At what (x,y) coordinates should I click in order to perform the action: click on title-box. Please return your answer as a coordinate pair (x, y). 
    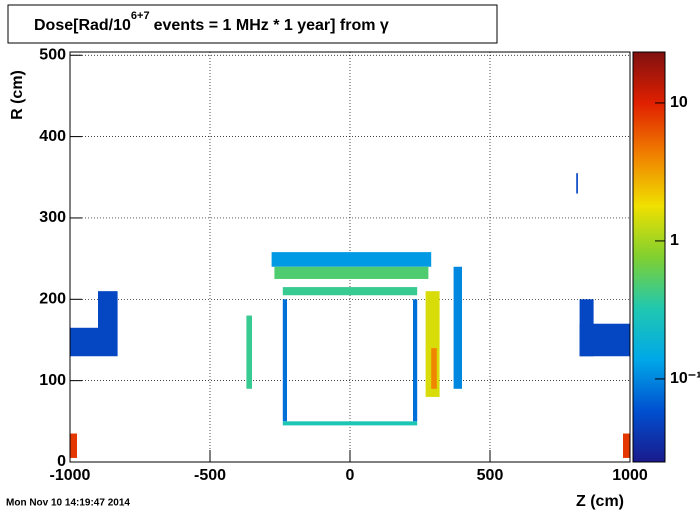
    Looking at the image, I should click on (252, 24).